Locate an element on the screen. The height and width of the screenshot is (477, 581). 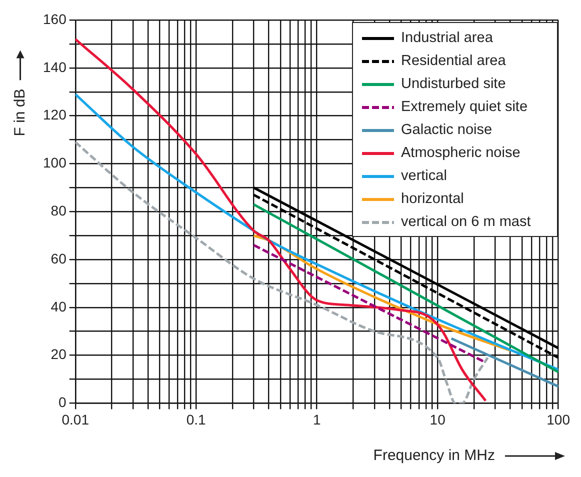
legend-label: Extremely quiet site is located at coordinates (464, 107).